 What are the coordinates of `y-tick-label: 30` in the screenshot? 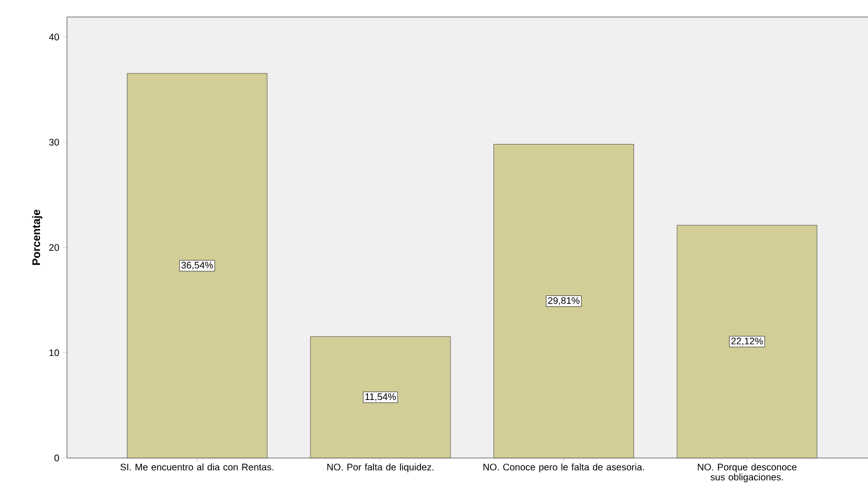 It's located at (54, 142).